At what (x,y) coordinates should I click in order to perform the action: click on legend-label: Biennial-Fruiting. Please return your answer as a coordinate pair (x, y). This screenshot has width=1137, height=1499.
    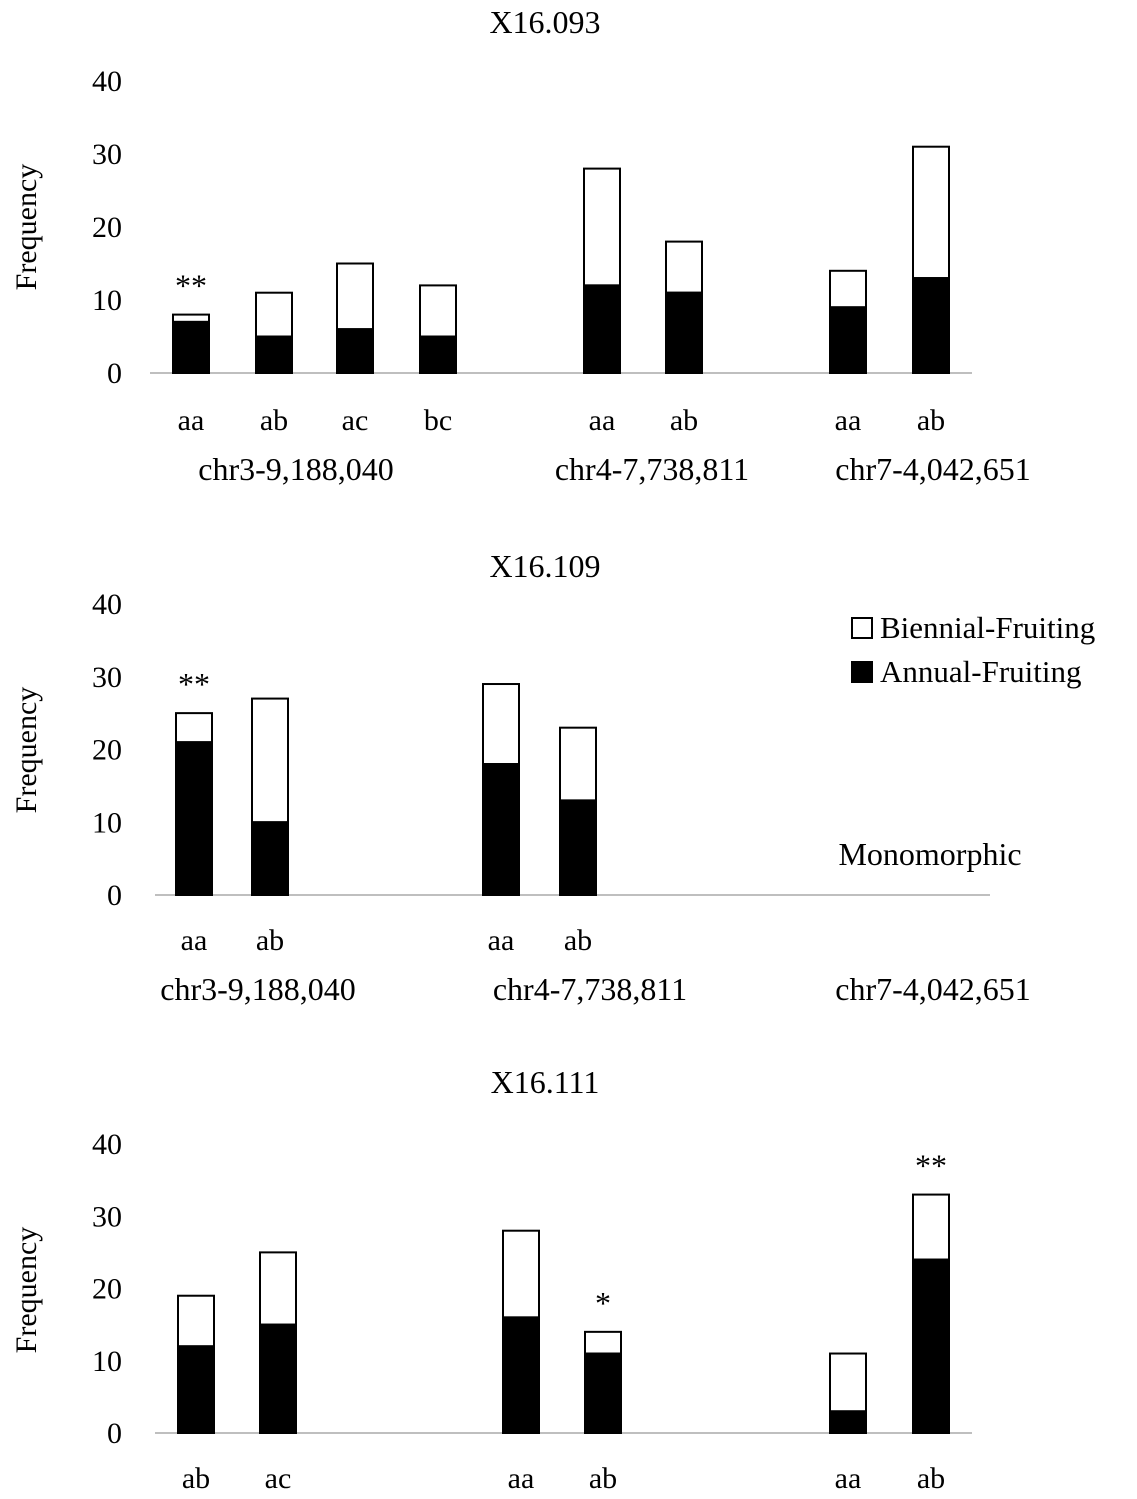
    Looking at the image, I should click on (987, 627).